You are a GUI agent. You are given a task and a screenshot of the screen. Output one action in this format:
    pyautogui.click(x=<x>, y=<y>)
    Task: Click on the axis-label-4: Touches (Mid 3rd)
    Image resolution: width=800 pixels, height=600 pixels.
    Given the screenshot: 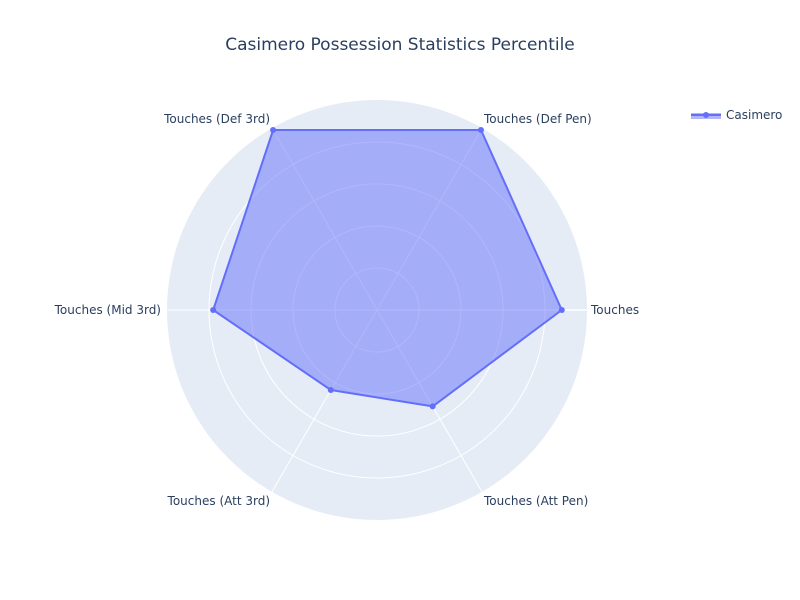 What is the action you would take?
    pyautogui.click(x=107, y=310)
    